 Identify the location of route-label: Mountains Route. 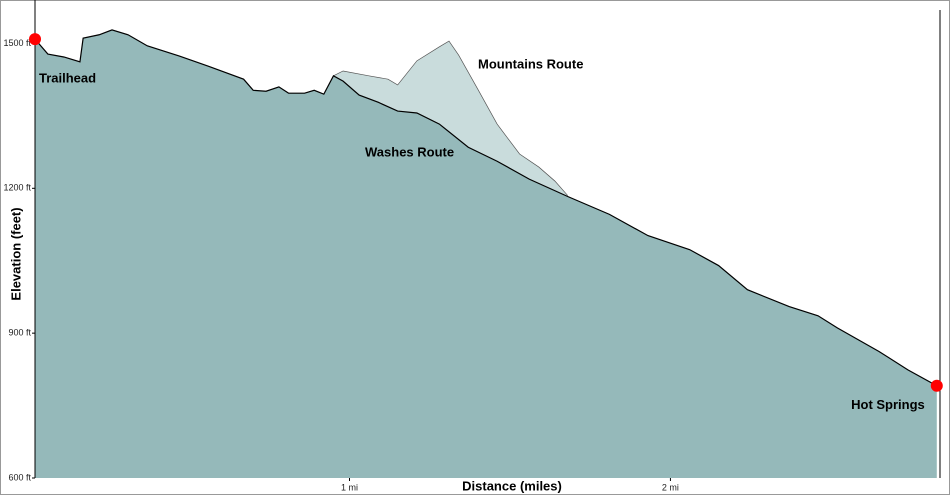
(530, 63).